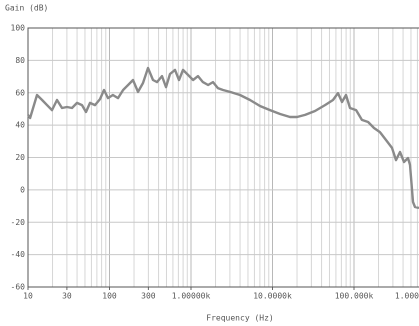 The width and height of the screenshot is (419, 326). What do you see at coordinates (22, 189) in the screenshot?
I see `y-tick-label: 0` at bounding box center [22, 189].